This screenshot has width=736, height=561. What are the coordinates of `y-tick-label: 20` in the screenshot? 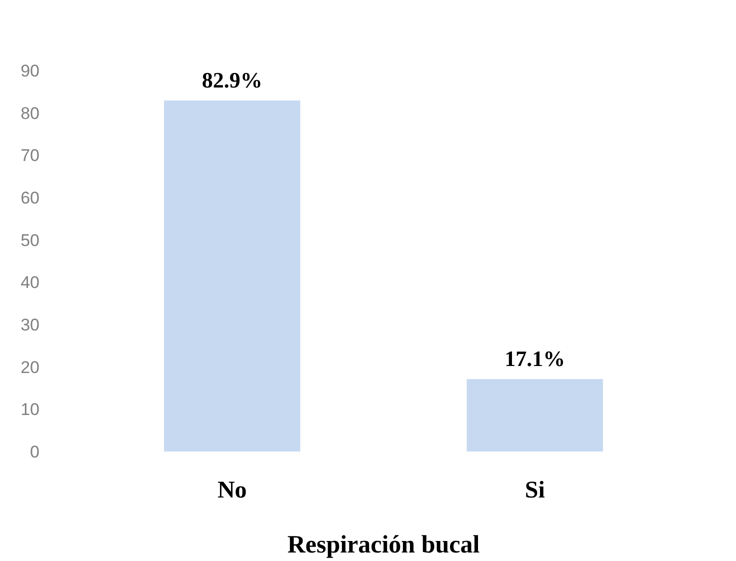 It's located at (30, 367).